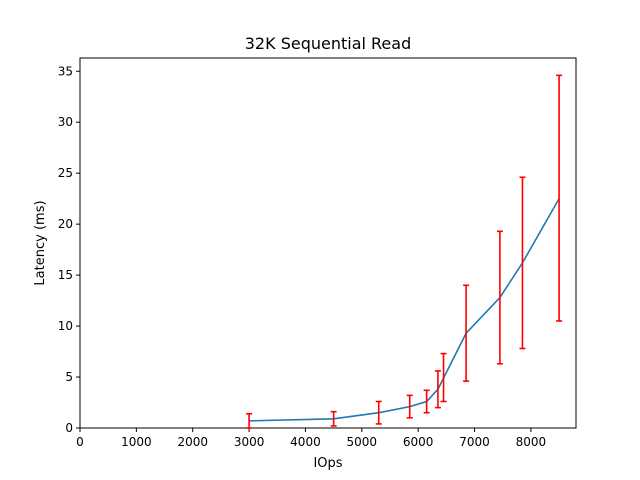 Image resolution: width=640 pixels, height=480 pixels. What do you see at coordinates (249, 442) in the screenshot?
I see `x-tick-label: 3000` at bounding box center [249, 442].